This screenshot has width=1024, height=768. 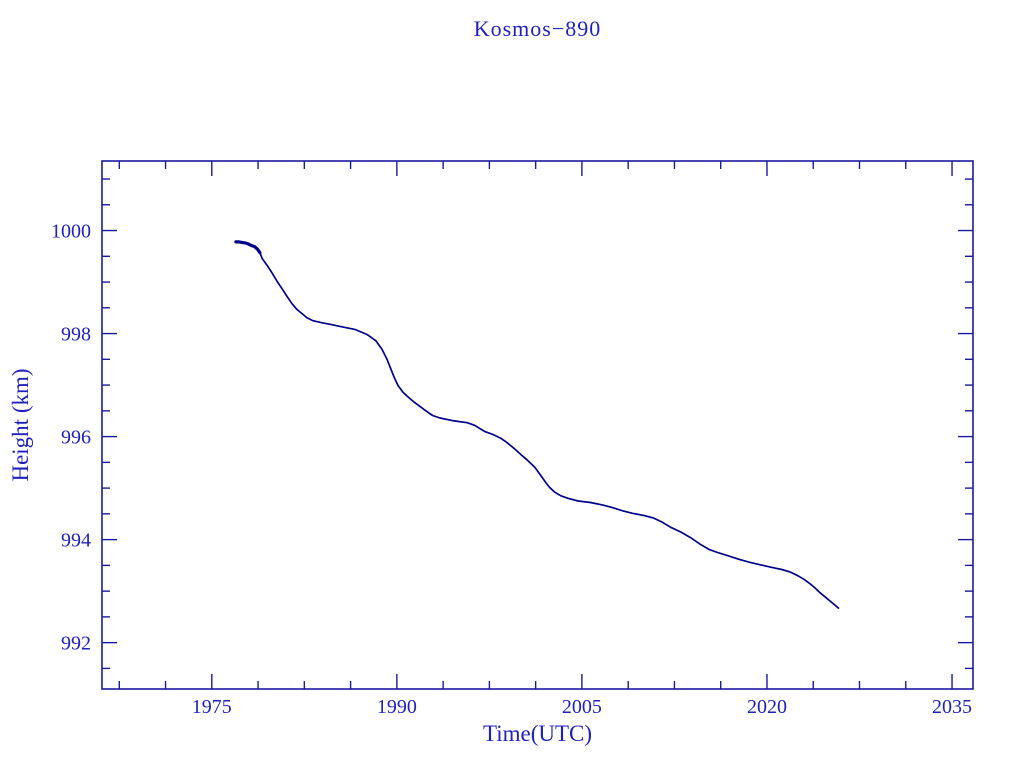 I want to click on x-axis-title: Time(UTC), so click(x=537, y=733).